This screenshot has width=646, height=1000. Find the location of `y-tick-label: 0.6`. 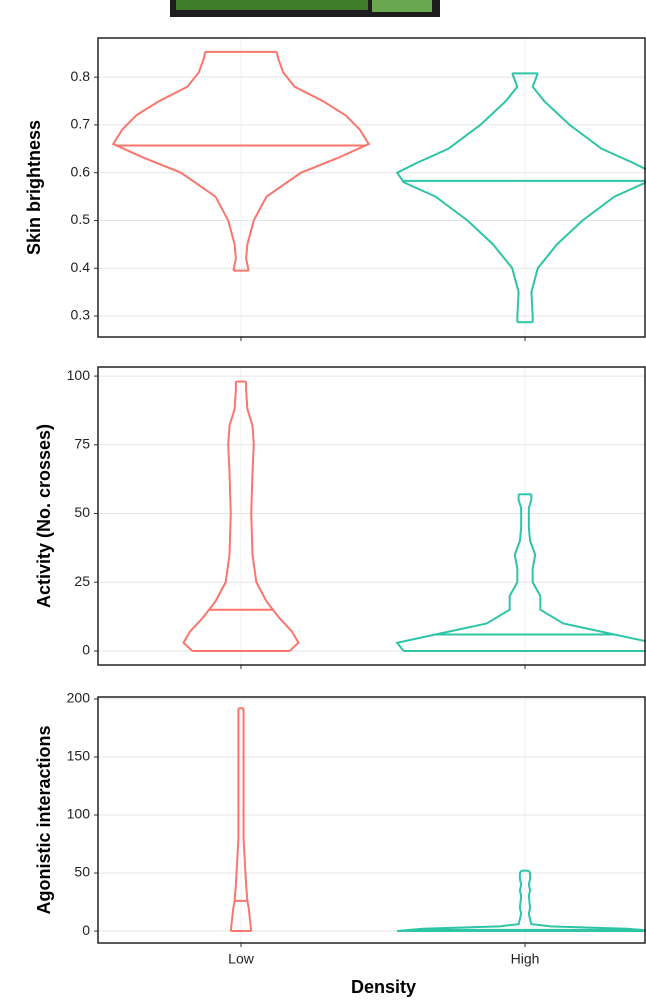

y-tick-label: 0.6 is located at coordinates (81, 171).